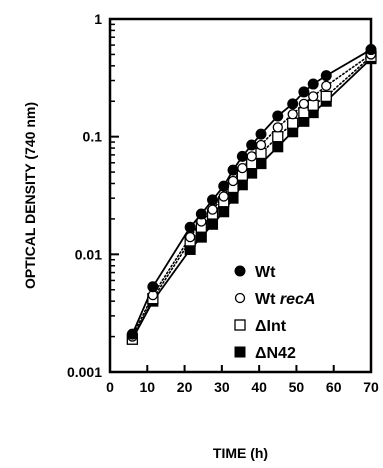  Describe the element at coordinates (98, 19) in the screenshot. I see `y-tick-label: 1` at that location.